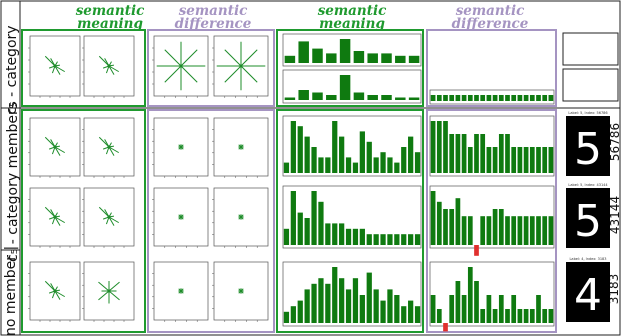  What do you see at coordinates (490, 17) in the screenshot?
I see `header-semantic-difference-2: semantic difference` at bounding box center [490, 17].